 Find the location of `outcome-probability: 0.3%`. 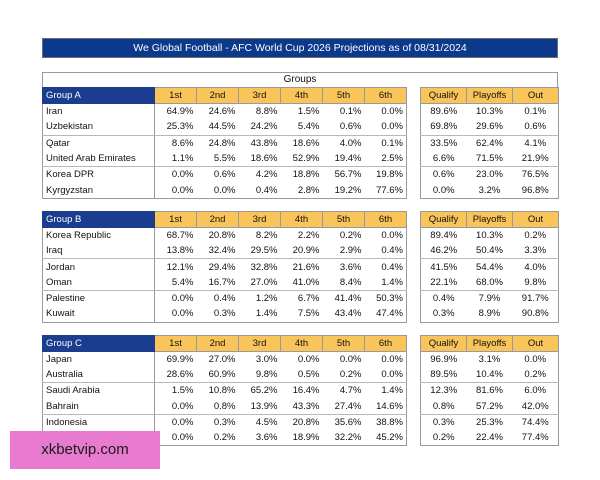

outcome-probability: 0.3% is located at coordinates (443, 422).